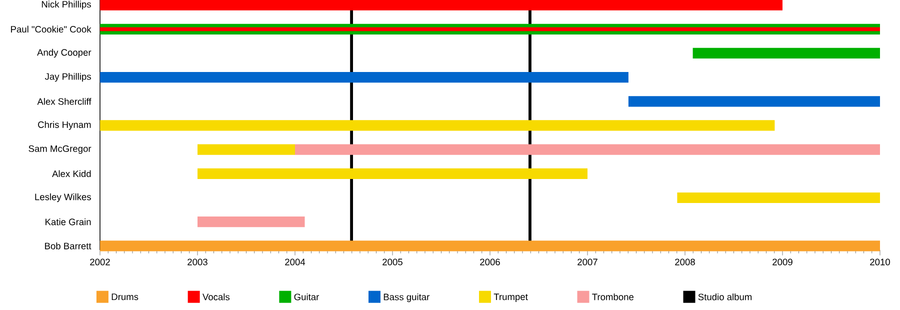 This screenshot has width=900, height=310. Describe the element at coordinates (392, 262) in the screenshot. I see `x-tick-label: 2005` at that location.